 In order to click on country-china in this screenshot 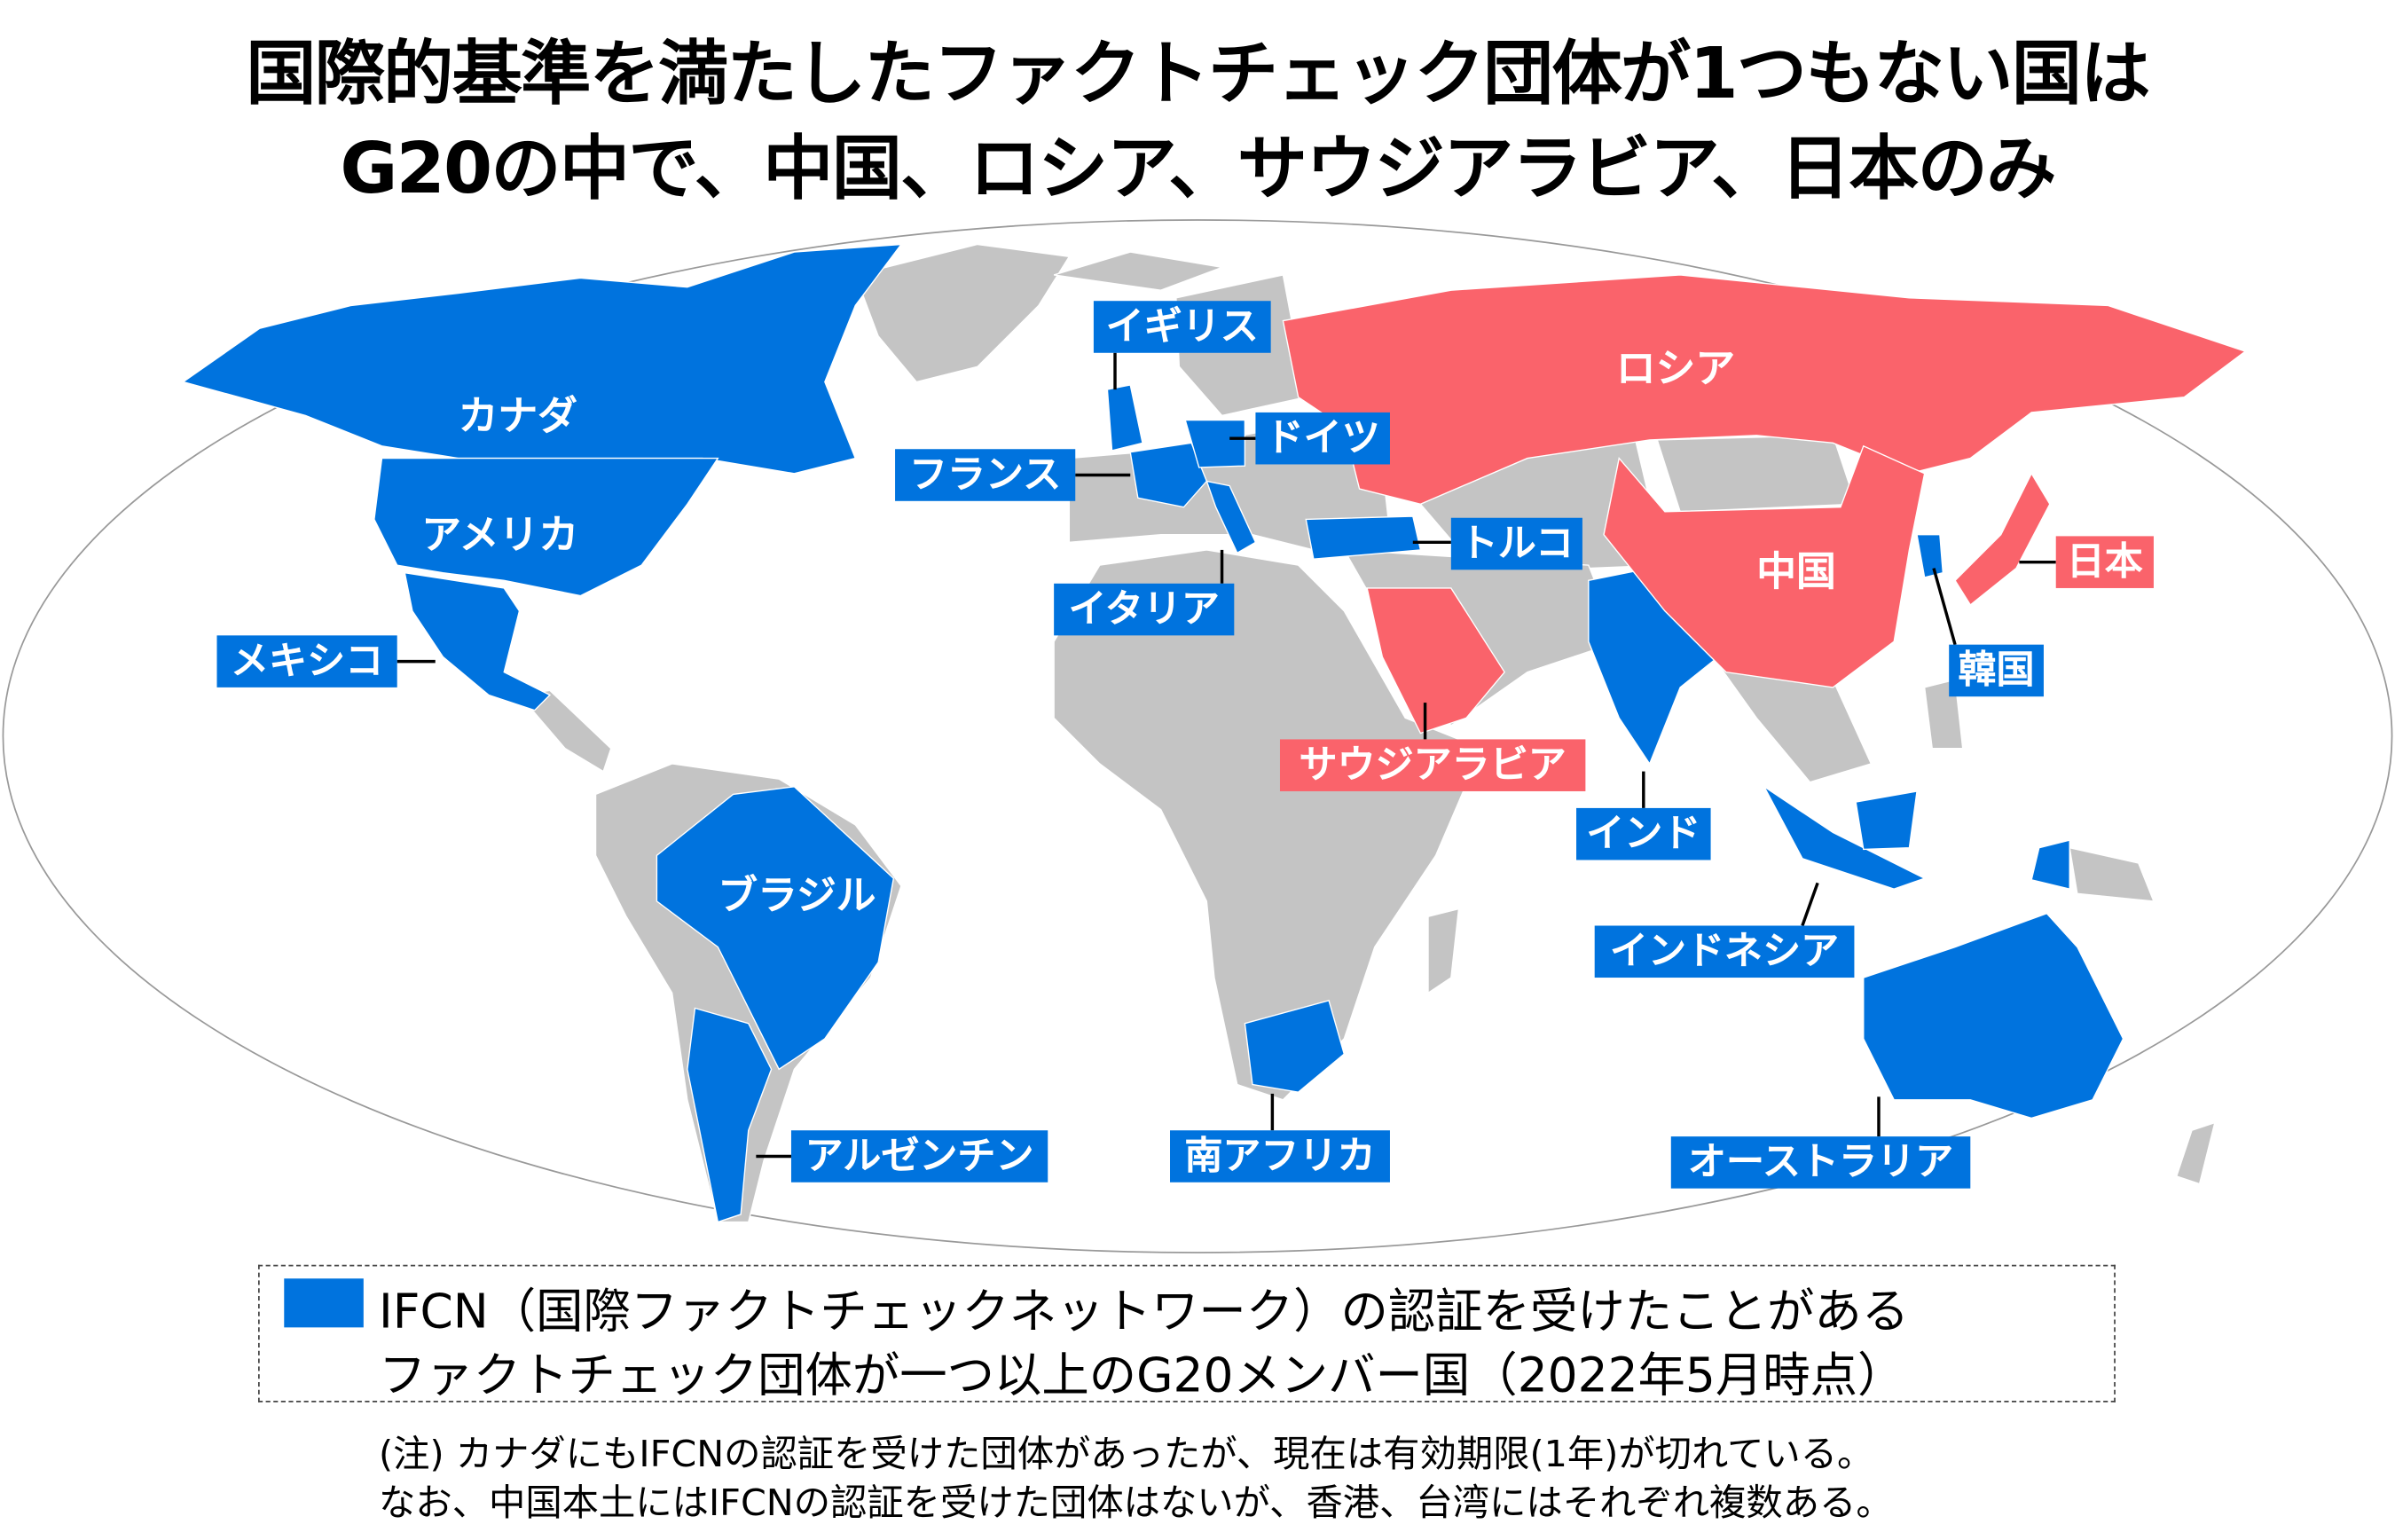, I will do `click(1765, 566)`.